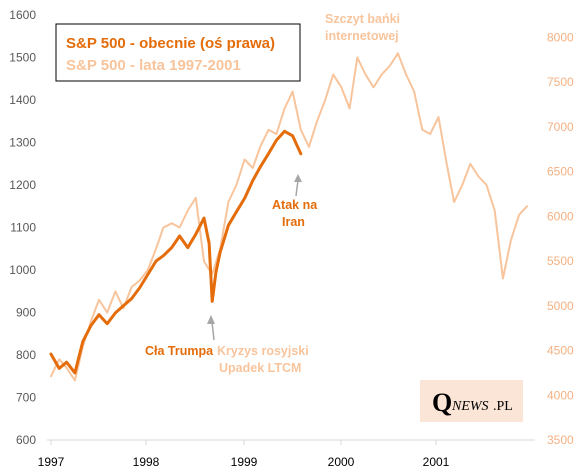 The image size is (583, 476). I want to click on left-tick-label: 800, so click(26, 355).